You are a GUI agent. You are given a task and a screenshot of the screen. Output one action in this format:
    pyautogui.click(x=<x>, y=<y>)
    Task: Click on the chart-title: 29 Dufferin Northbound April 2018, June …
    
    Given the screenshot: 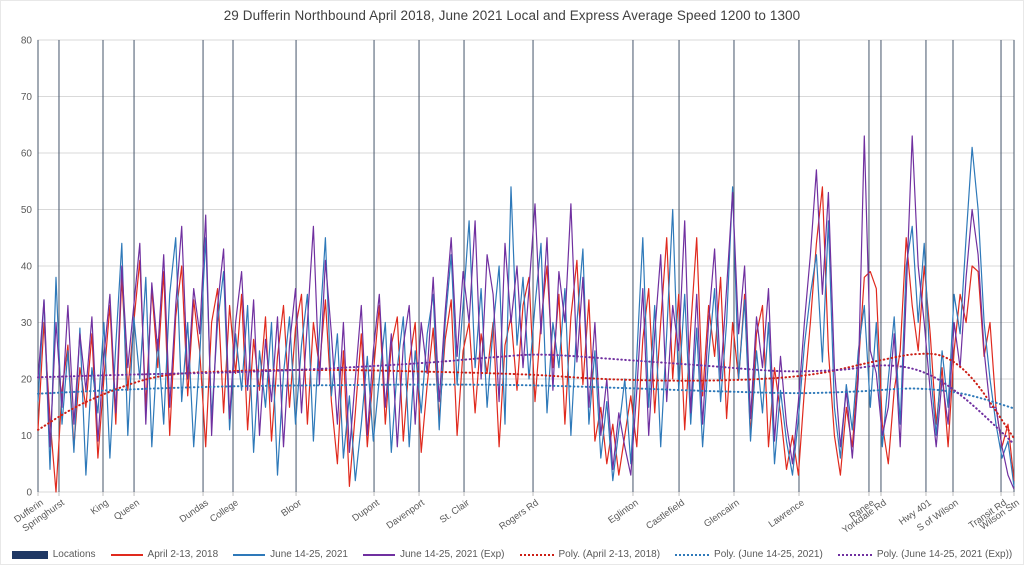 What is the action you would take?
    pyautogui.click(x=512, y=15)
    